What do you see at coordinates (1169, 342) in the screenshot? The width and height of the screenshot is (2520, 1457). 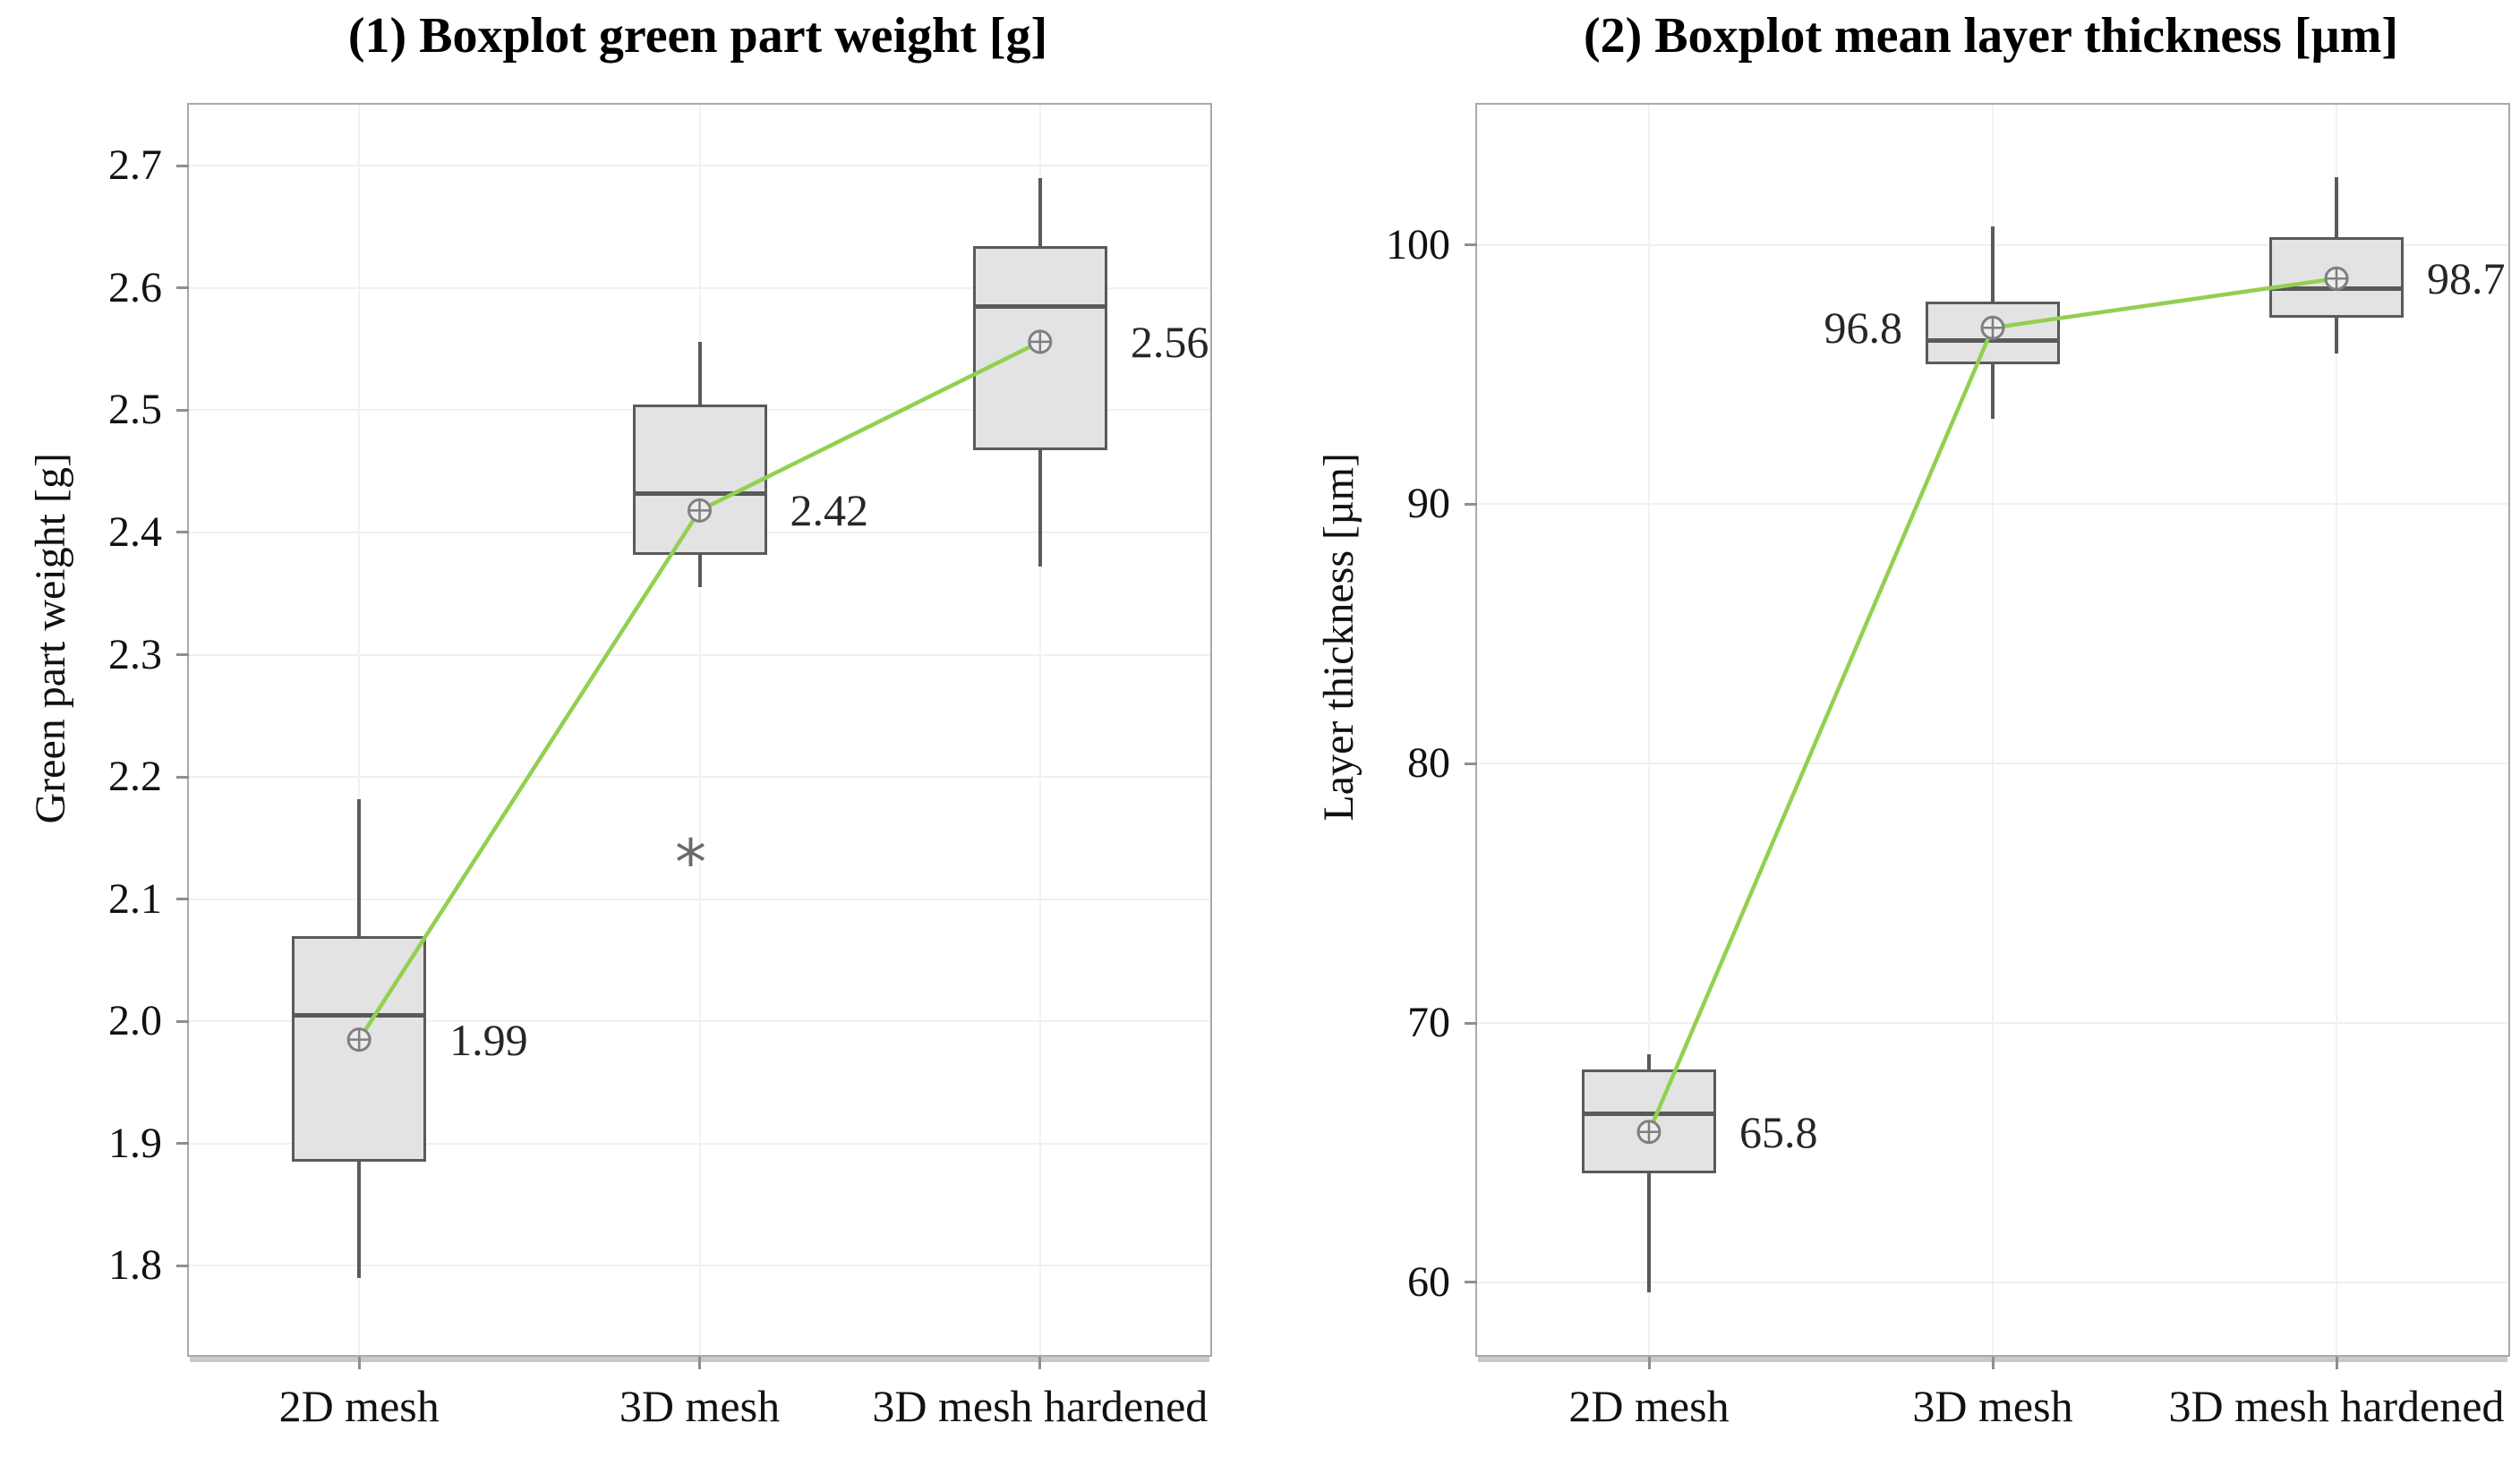 I see `mean-value-label: 2.56` at bounding box center [1169, 342].